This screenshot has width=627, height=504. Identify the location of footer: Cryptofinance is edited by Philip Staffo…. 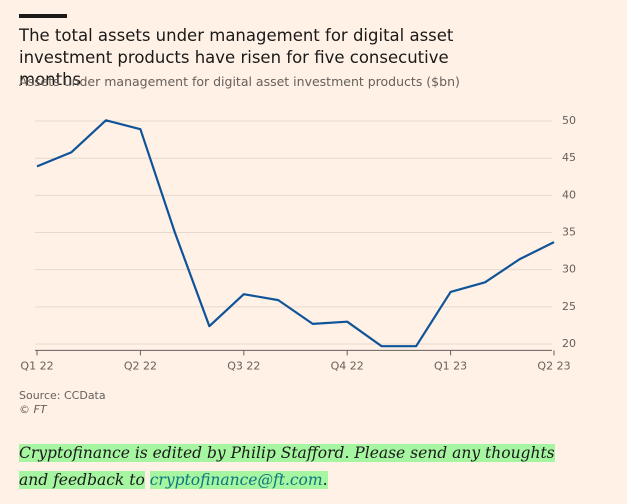
(299, 467).